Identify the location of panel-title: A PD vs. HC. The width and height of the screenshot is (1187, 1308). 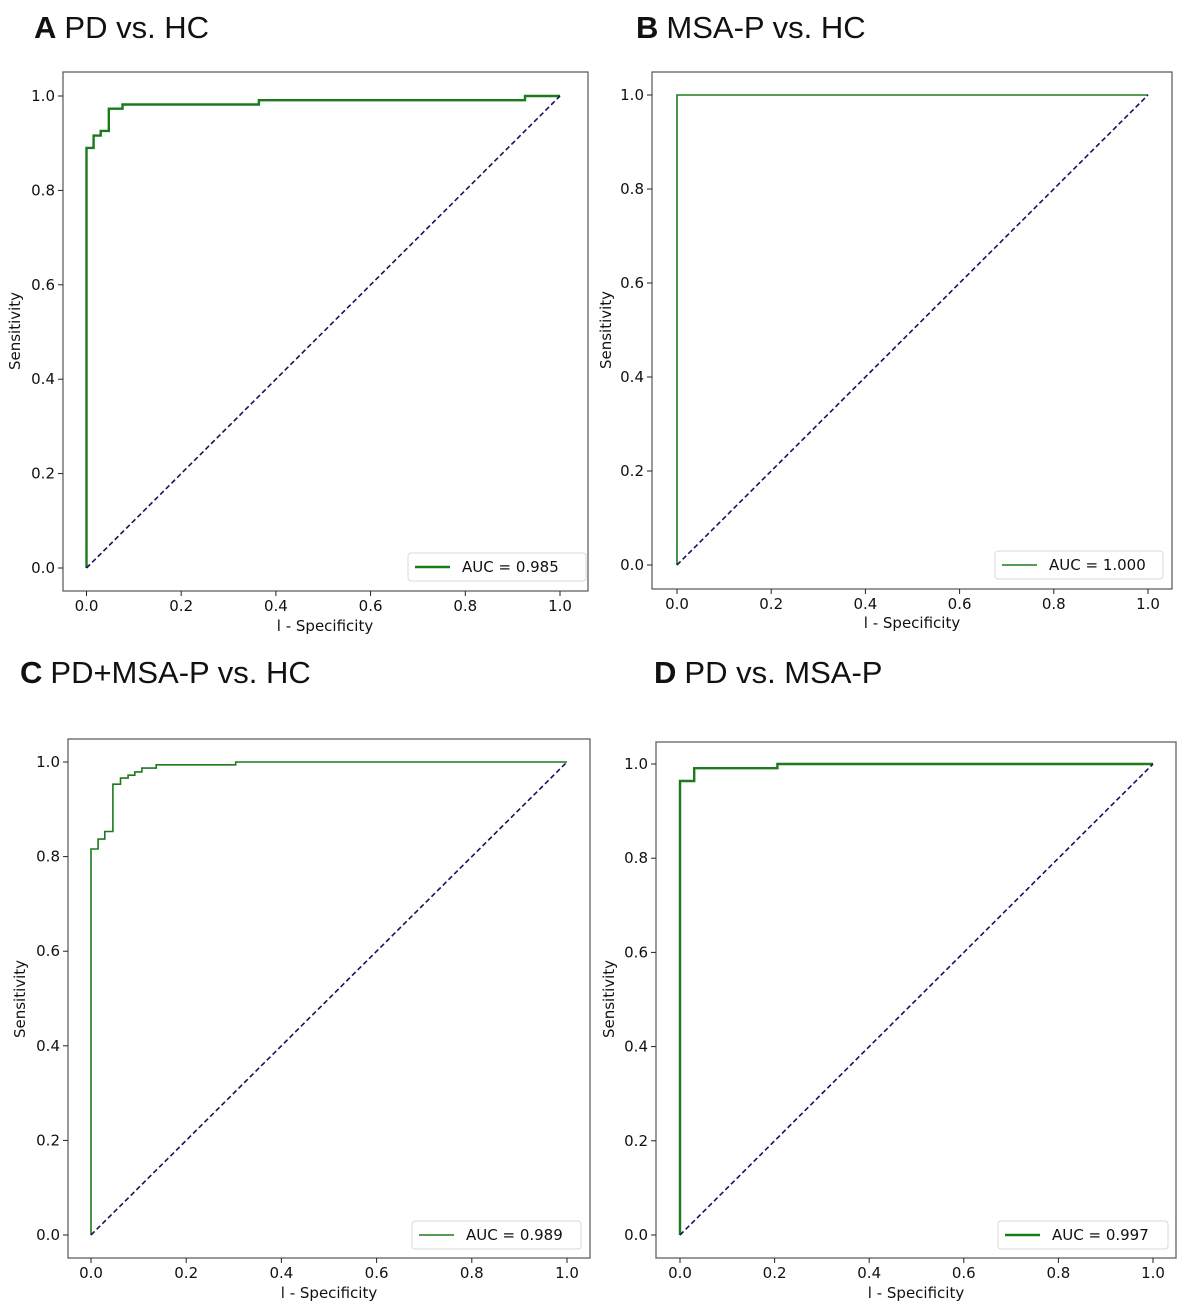
(121, 27).